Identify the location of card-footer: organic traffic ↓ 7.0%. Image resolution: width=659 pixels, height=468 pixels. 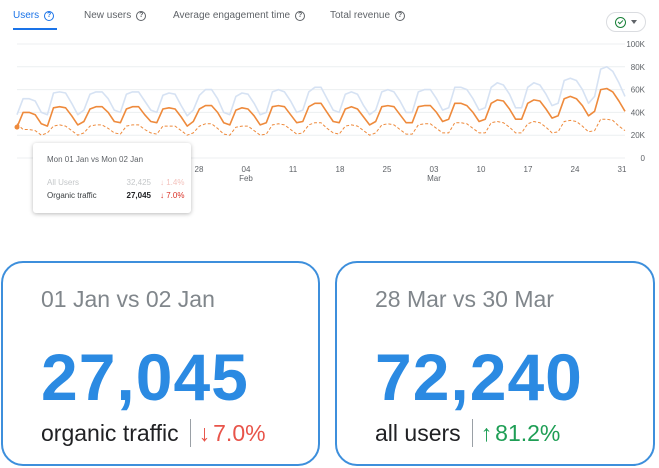
(153, 433).